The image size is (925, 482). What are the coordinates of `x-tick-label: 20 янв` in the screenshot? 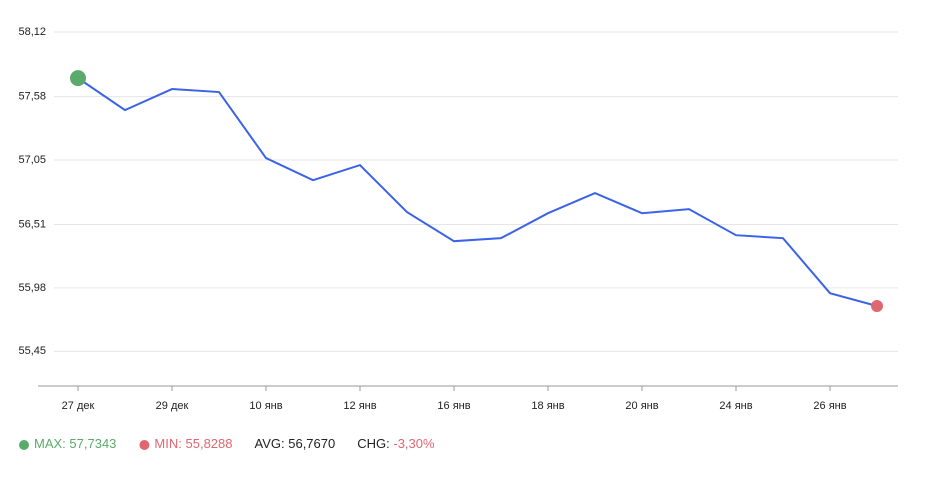 It's located at (641, 406).